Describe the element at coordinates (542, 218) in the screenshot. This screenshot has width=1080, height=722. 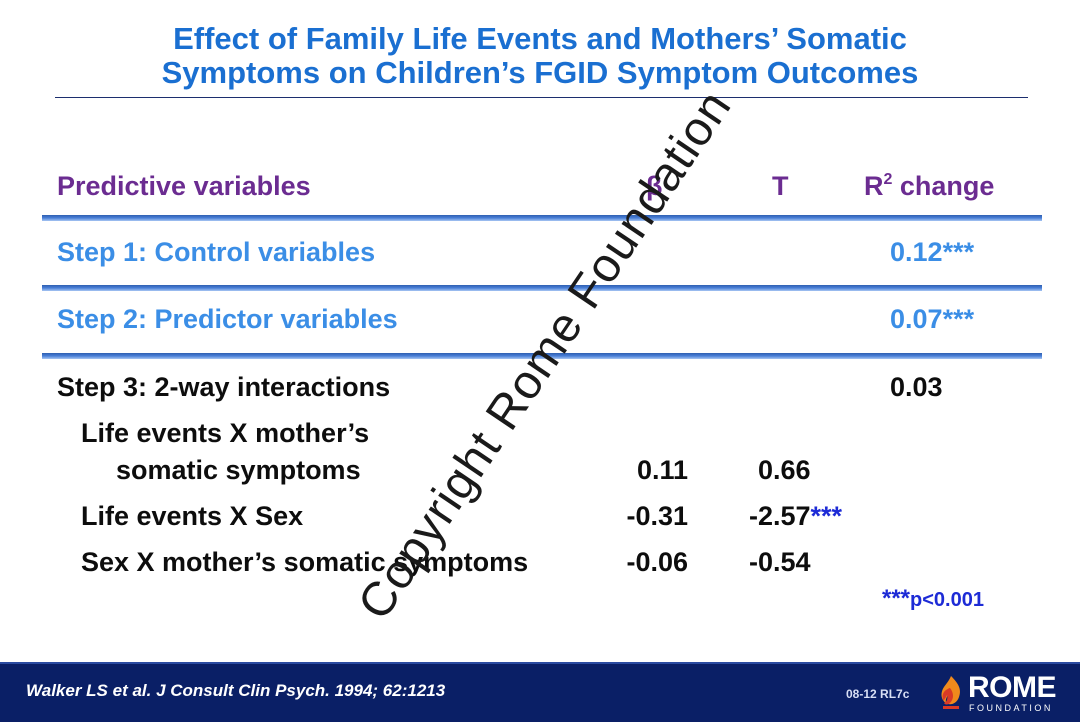
I see `header-divider` at that location.